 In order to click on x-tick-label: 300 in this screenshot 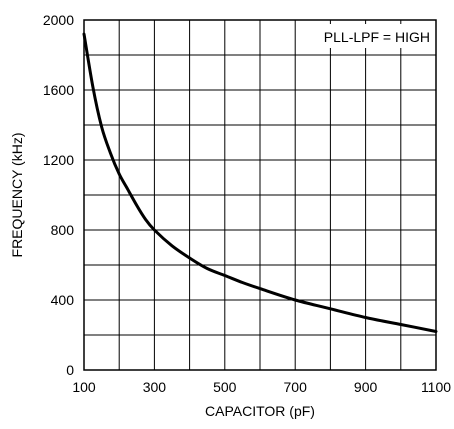, I will do `click(155, 387)`.